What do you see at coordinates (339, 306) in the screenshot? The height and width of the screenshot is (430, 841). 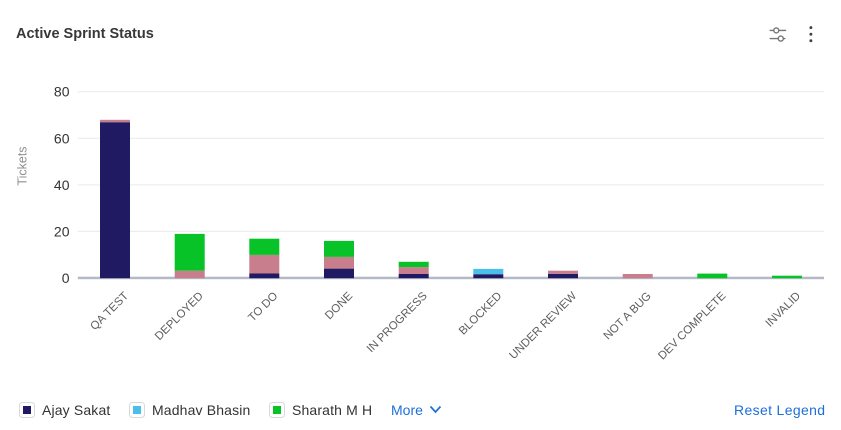 I see `svg-text: DONE` at bounding box center [339, 306].